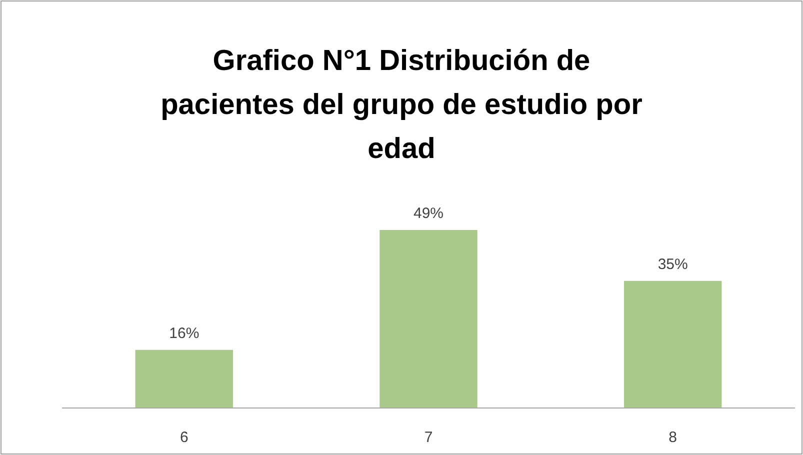 The width and height of the screenshot is (803, 455). Describe the element at coordinates (673, 264) in the screenshot. I see `data-label: 35%` at that location.